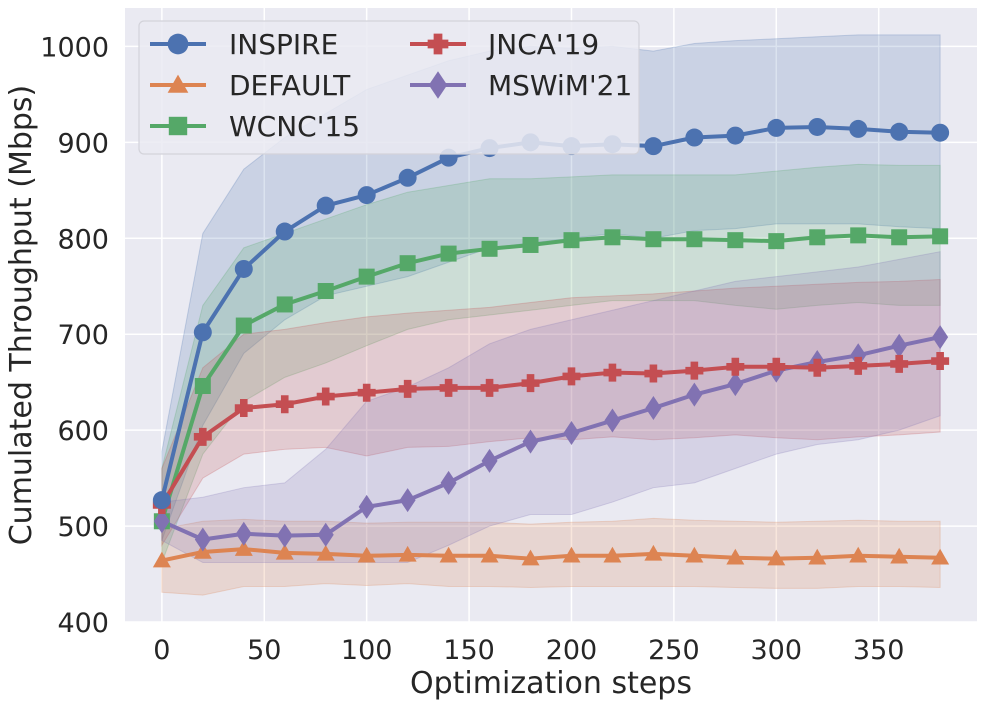 This screenshot has width=984, height=703. What do you see at coordinates (283, 44) in the screenshot?
I see `legend-label-inspire: INSPIRE` at bounding box center [283, 44].